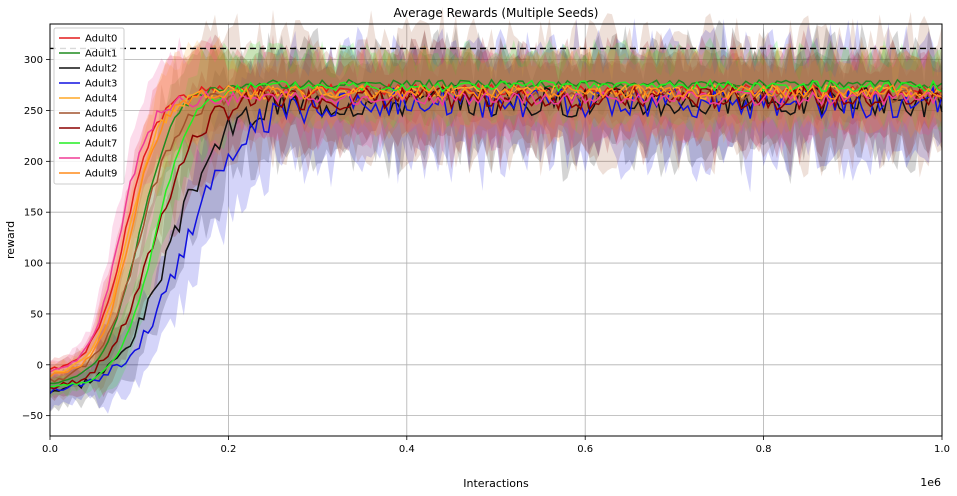  I want to click on x-tick-label: 0.6, so click(585, 449).